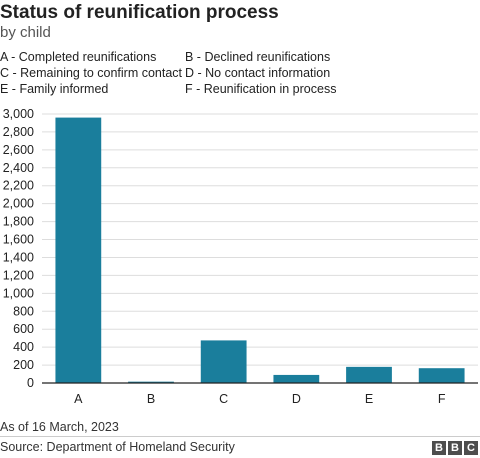 This screenshot has height=458, width=480. Describe the element at coordinates (25, 32) in the screenshot. I see `chart-subtitle: by child` at that location.